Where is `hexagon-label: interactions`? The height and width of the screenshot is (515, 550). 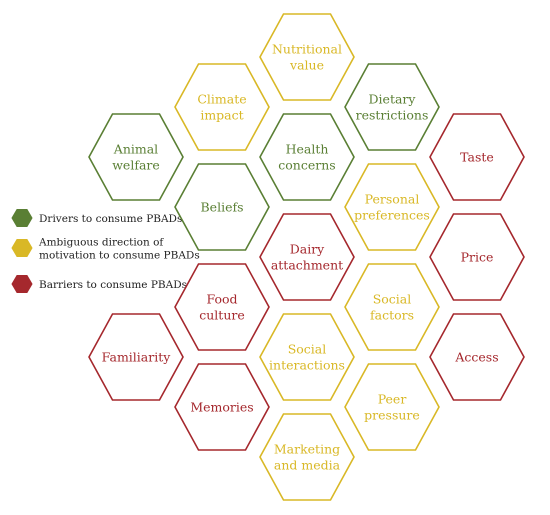
hexagon-label: interactions is located at coordinates (307, 365).